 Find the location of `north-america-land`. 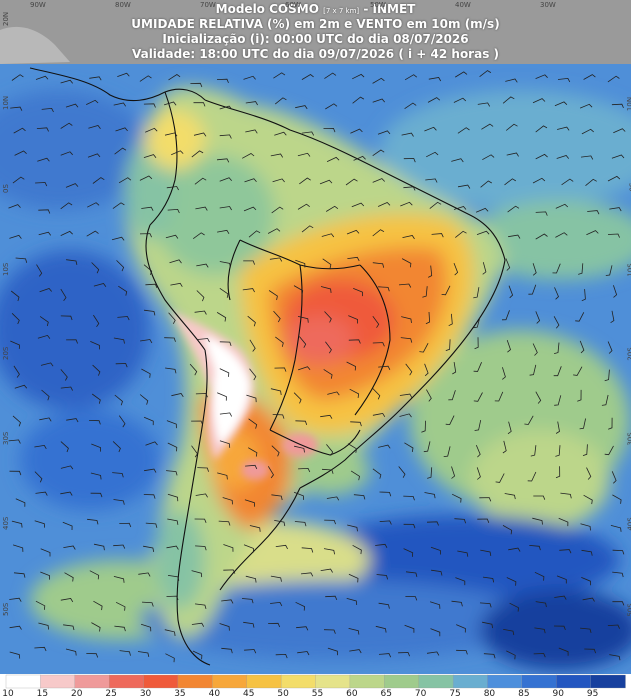

north-america-land is located at coordinates (35, 45).